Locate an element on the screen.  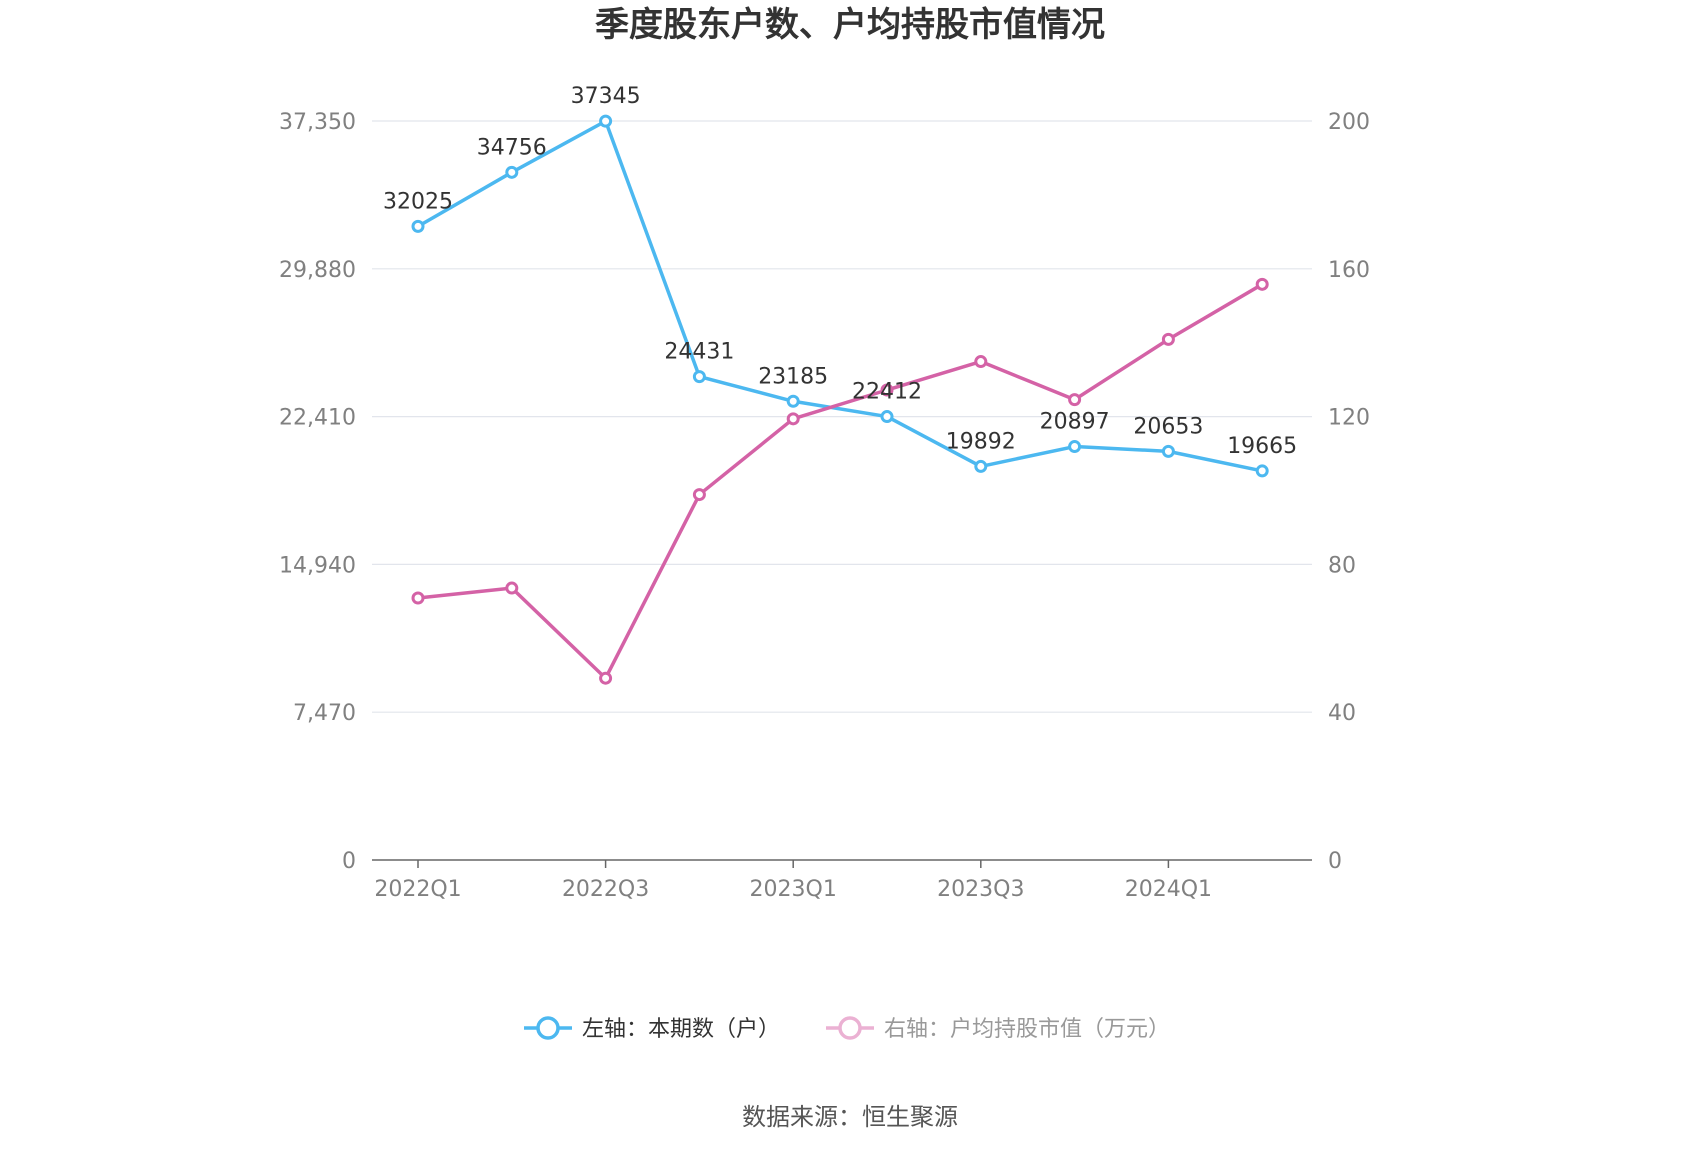
data-label: 34756 is located at coordinates (512, 147).